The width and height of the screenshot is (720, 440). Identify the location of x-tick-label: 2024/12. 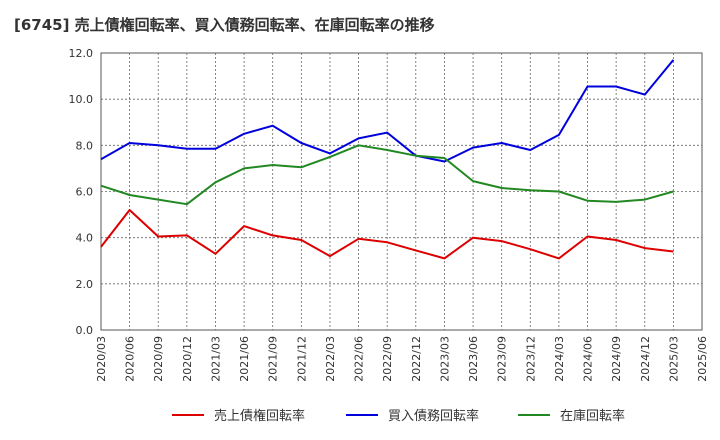
(645, 359).